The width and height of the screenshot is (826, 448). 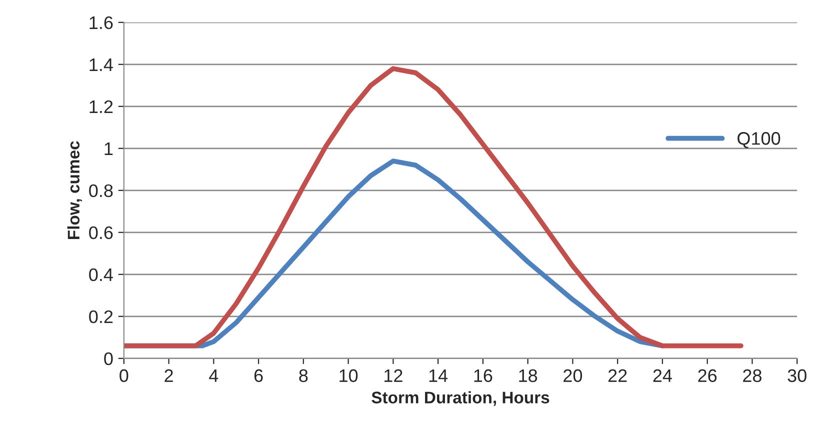 What do you see at coordinates (483, 375) in the screenshot?
I see `x-tick-label: 16` at bounding box center [483, 375].